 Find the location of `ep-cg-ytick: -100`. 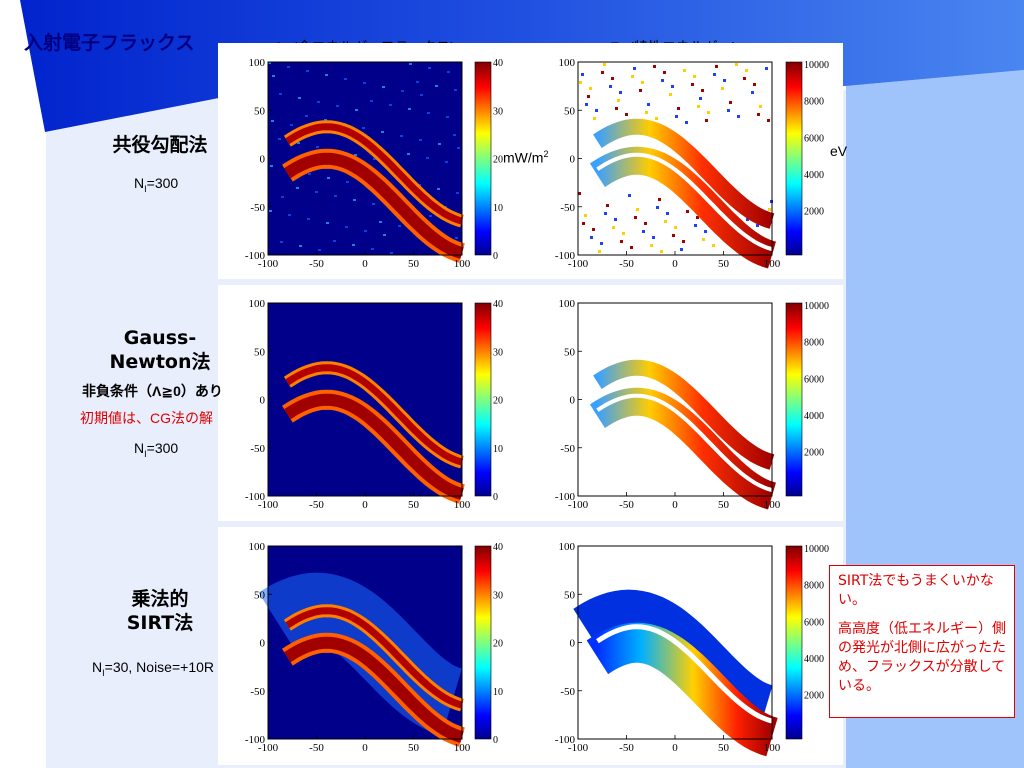

ep-cg-ytick: -100 is located at coordinates (565, 256).